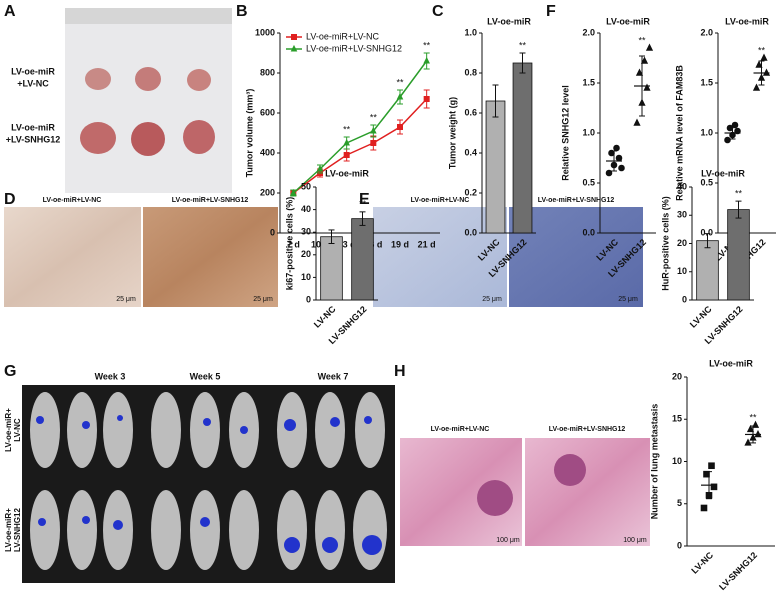 This screenshot has height=603, width=783. What do you see at coordinates (400, 244) in the screenshot?
I see `x-tick-label: 19 d` at bounding box center [400, 244].